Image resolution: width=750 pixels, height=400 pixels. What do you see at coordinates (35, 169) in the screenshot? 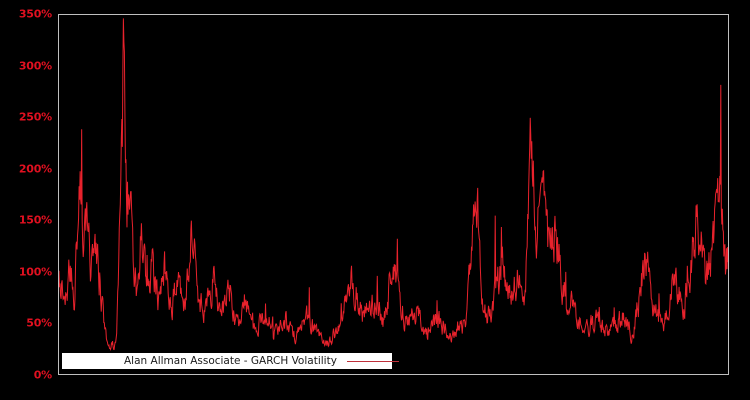
I see `y-tick-label-200: 200%` at bounding box center [35, 169].